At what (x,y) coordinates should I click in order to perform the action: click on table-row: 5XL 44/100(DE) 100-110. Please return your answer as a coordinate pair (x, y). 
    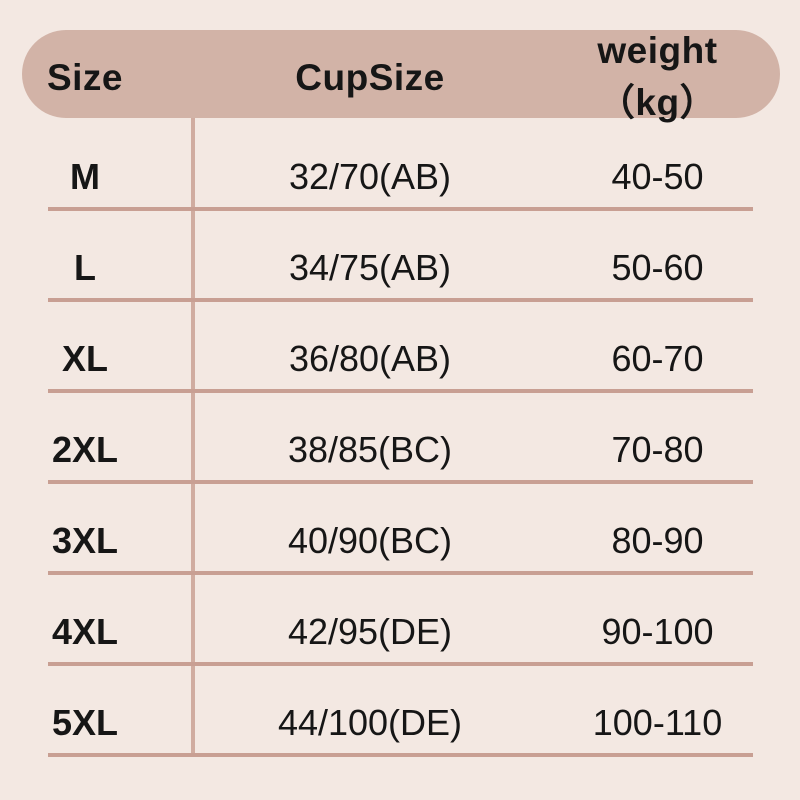
    Looking at the image, I should click on (400, 711).